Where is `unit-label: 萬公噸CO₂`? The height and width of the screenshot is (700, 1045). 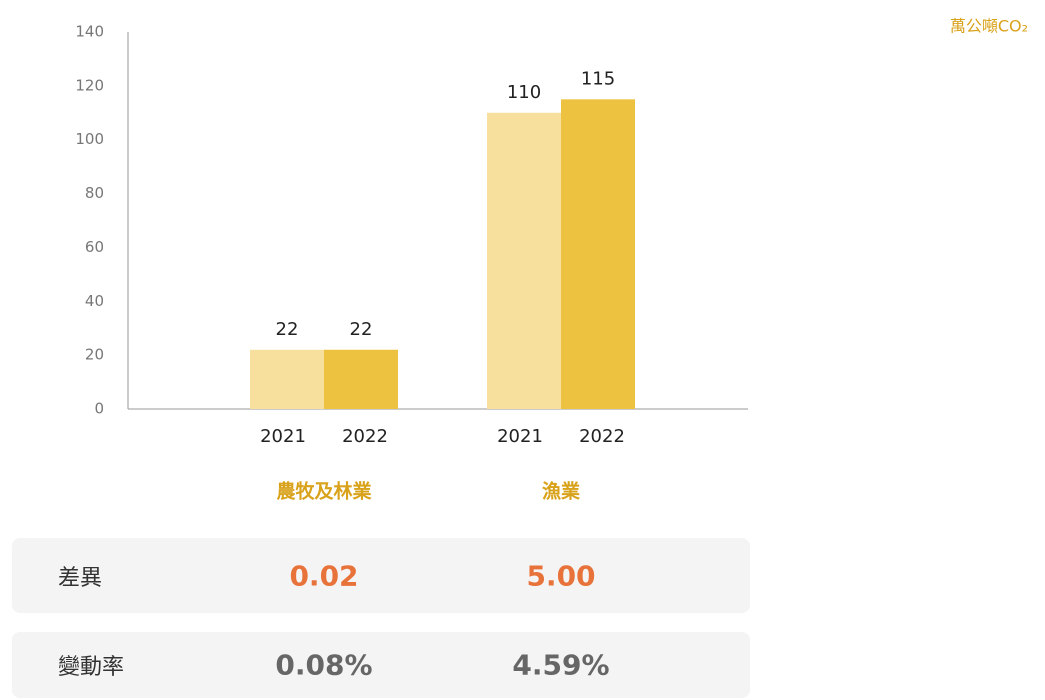
unit-label: 萬公噸CO₂ is located at coordinates (989, 26).